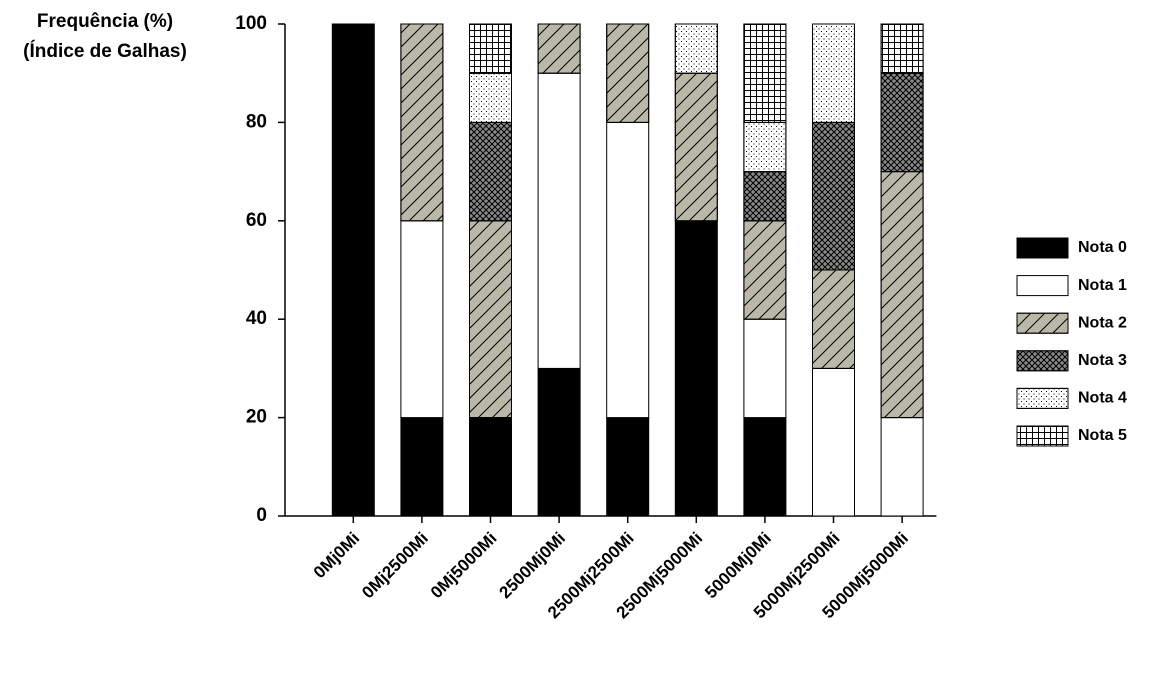  Describe the element at coordinates (738, 566) in the screenshot. I see `x-tick-label: 5000Mj0Mi` at that location.